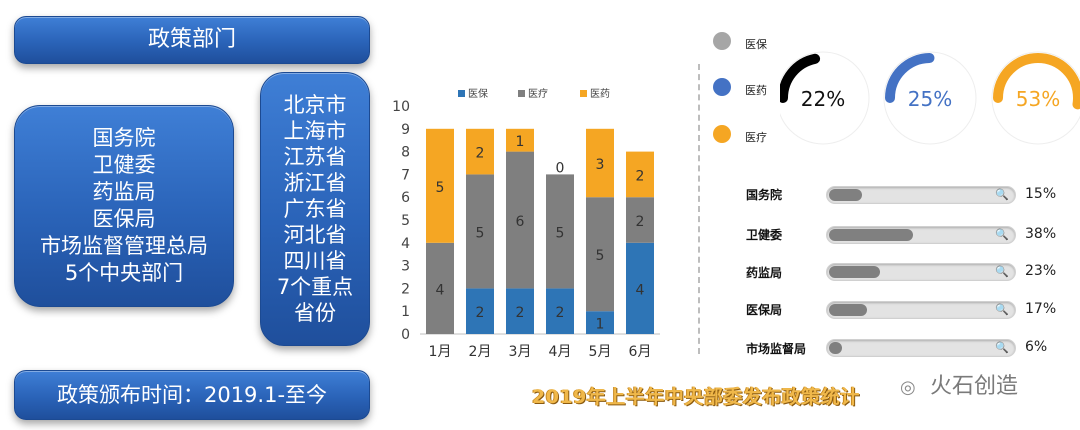  Describe the element at coordinates (699, 209) in the screenshot. I see `section-divider` at that location.